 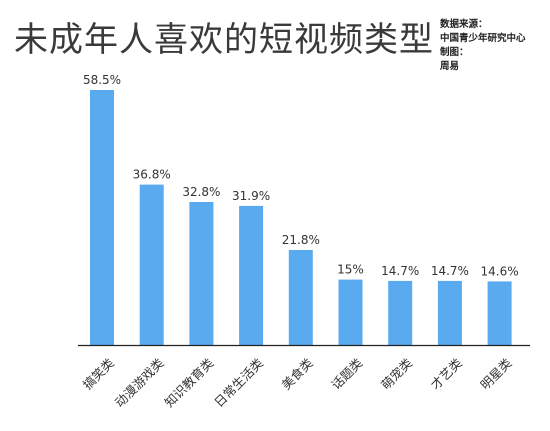 What do you see at coordinates (346, 373) in the screenshot?
I see `category-label-5: 话题类` at bounding box center [346, 373].